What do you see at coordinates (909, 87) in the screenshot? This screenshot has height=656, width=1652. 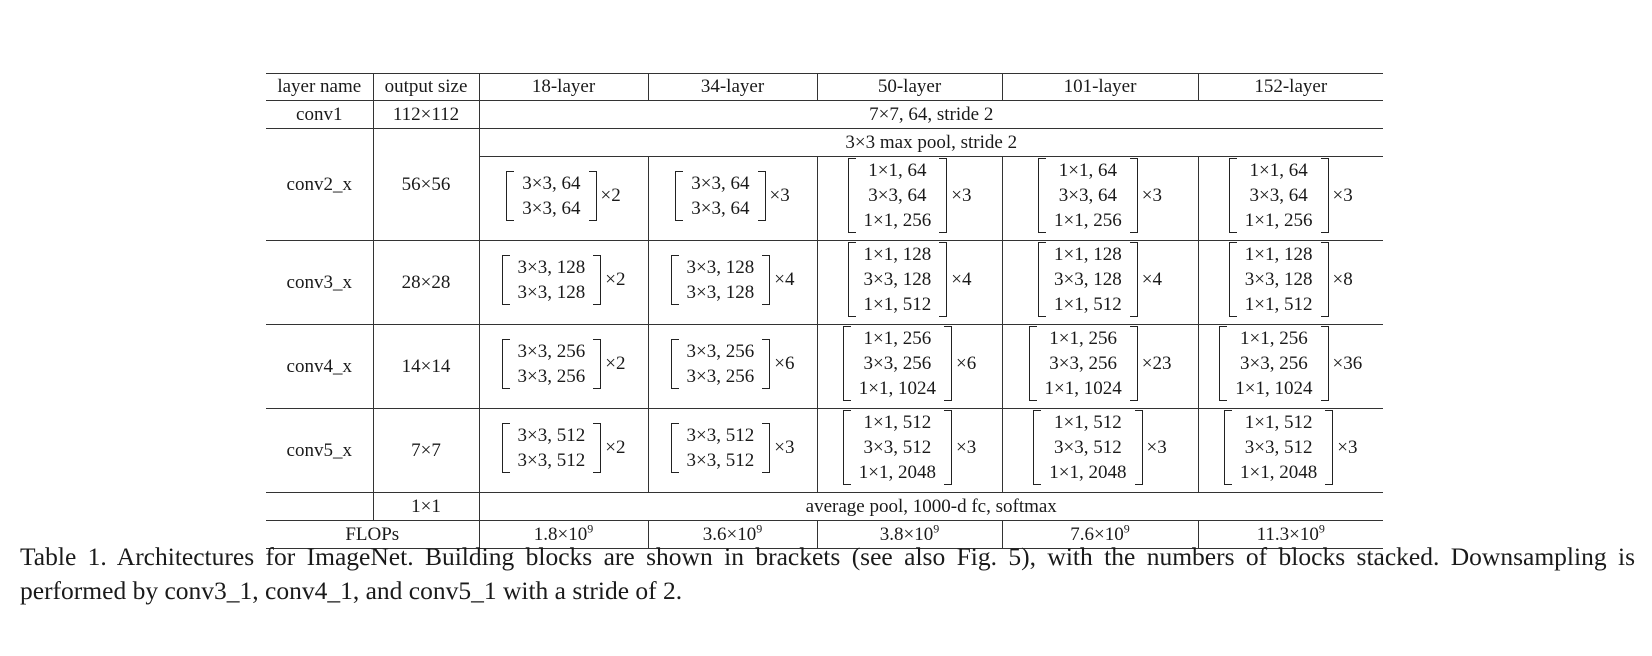 I see `header-50-layer: 50-layer` at bounding box center [909, 87].